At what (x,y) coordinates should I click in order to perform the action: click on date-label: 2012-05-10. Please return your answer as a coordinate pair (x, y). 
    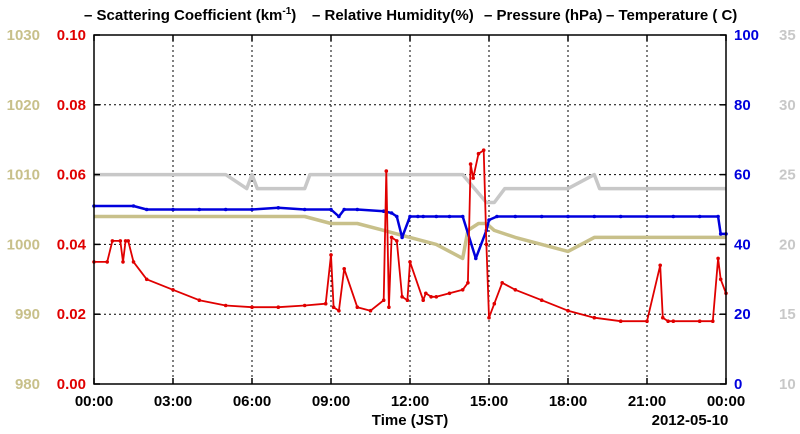
    Looking at the image, I should click on (690, 420).